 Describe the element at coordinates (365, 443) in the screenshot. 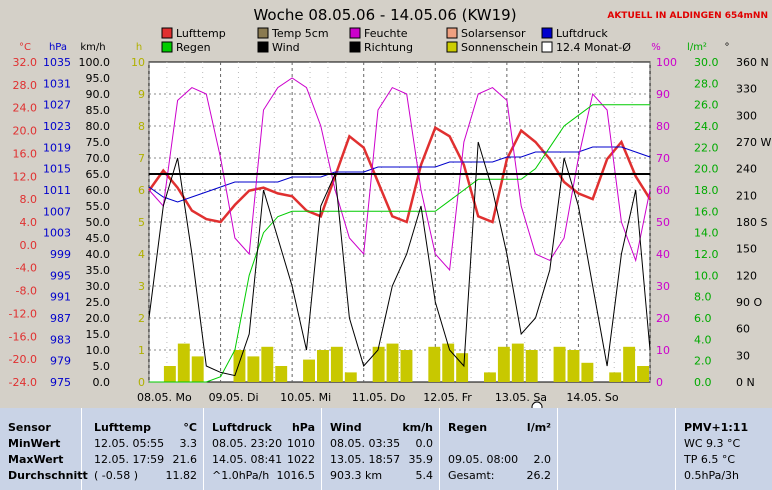

I see `wind-min-time: 08.05. 03:35` at that location.